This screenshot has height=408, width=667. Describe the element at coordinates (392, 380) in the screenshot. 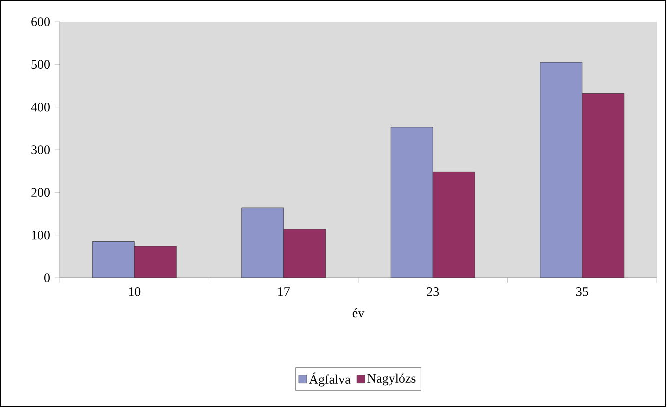

I see `legend-label: Nagylózs` at that location.